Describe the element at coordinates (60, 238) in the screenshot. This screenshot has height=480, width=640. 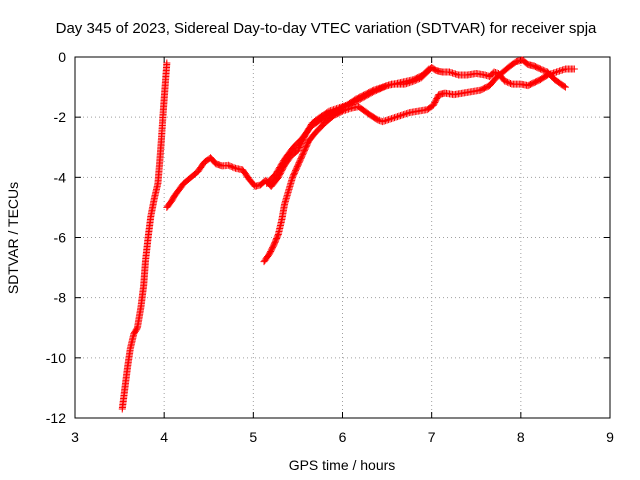
I see `y-tick-label: -6` at that location.